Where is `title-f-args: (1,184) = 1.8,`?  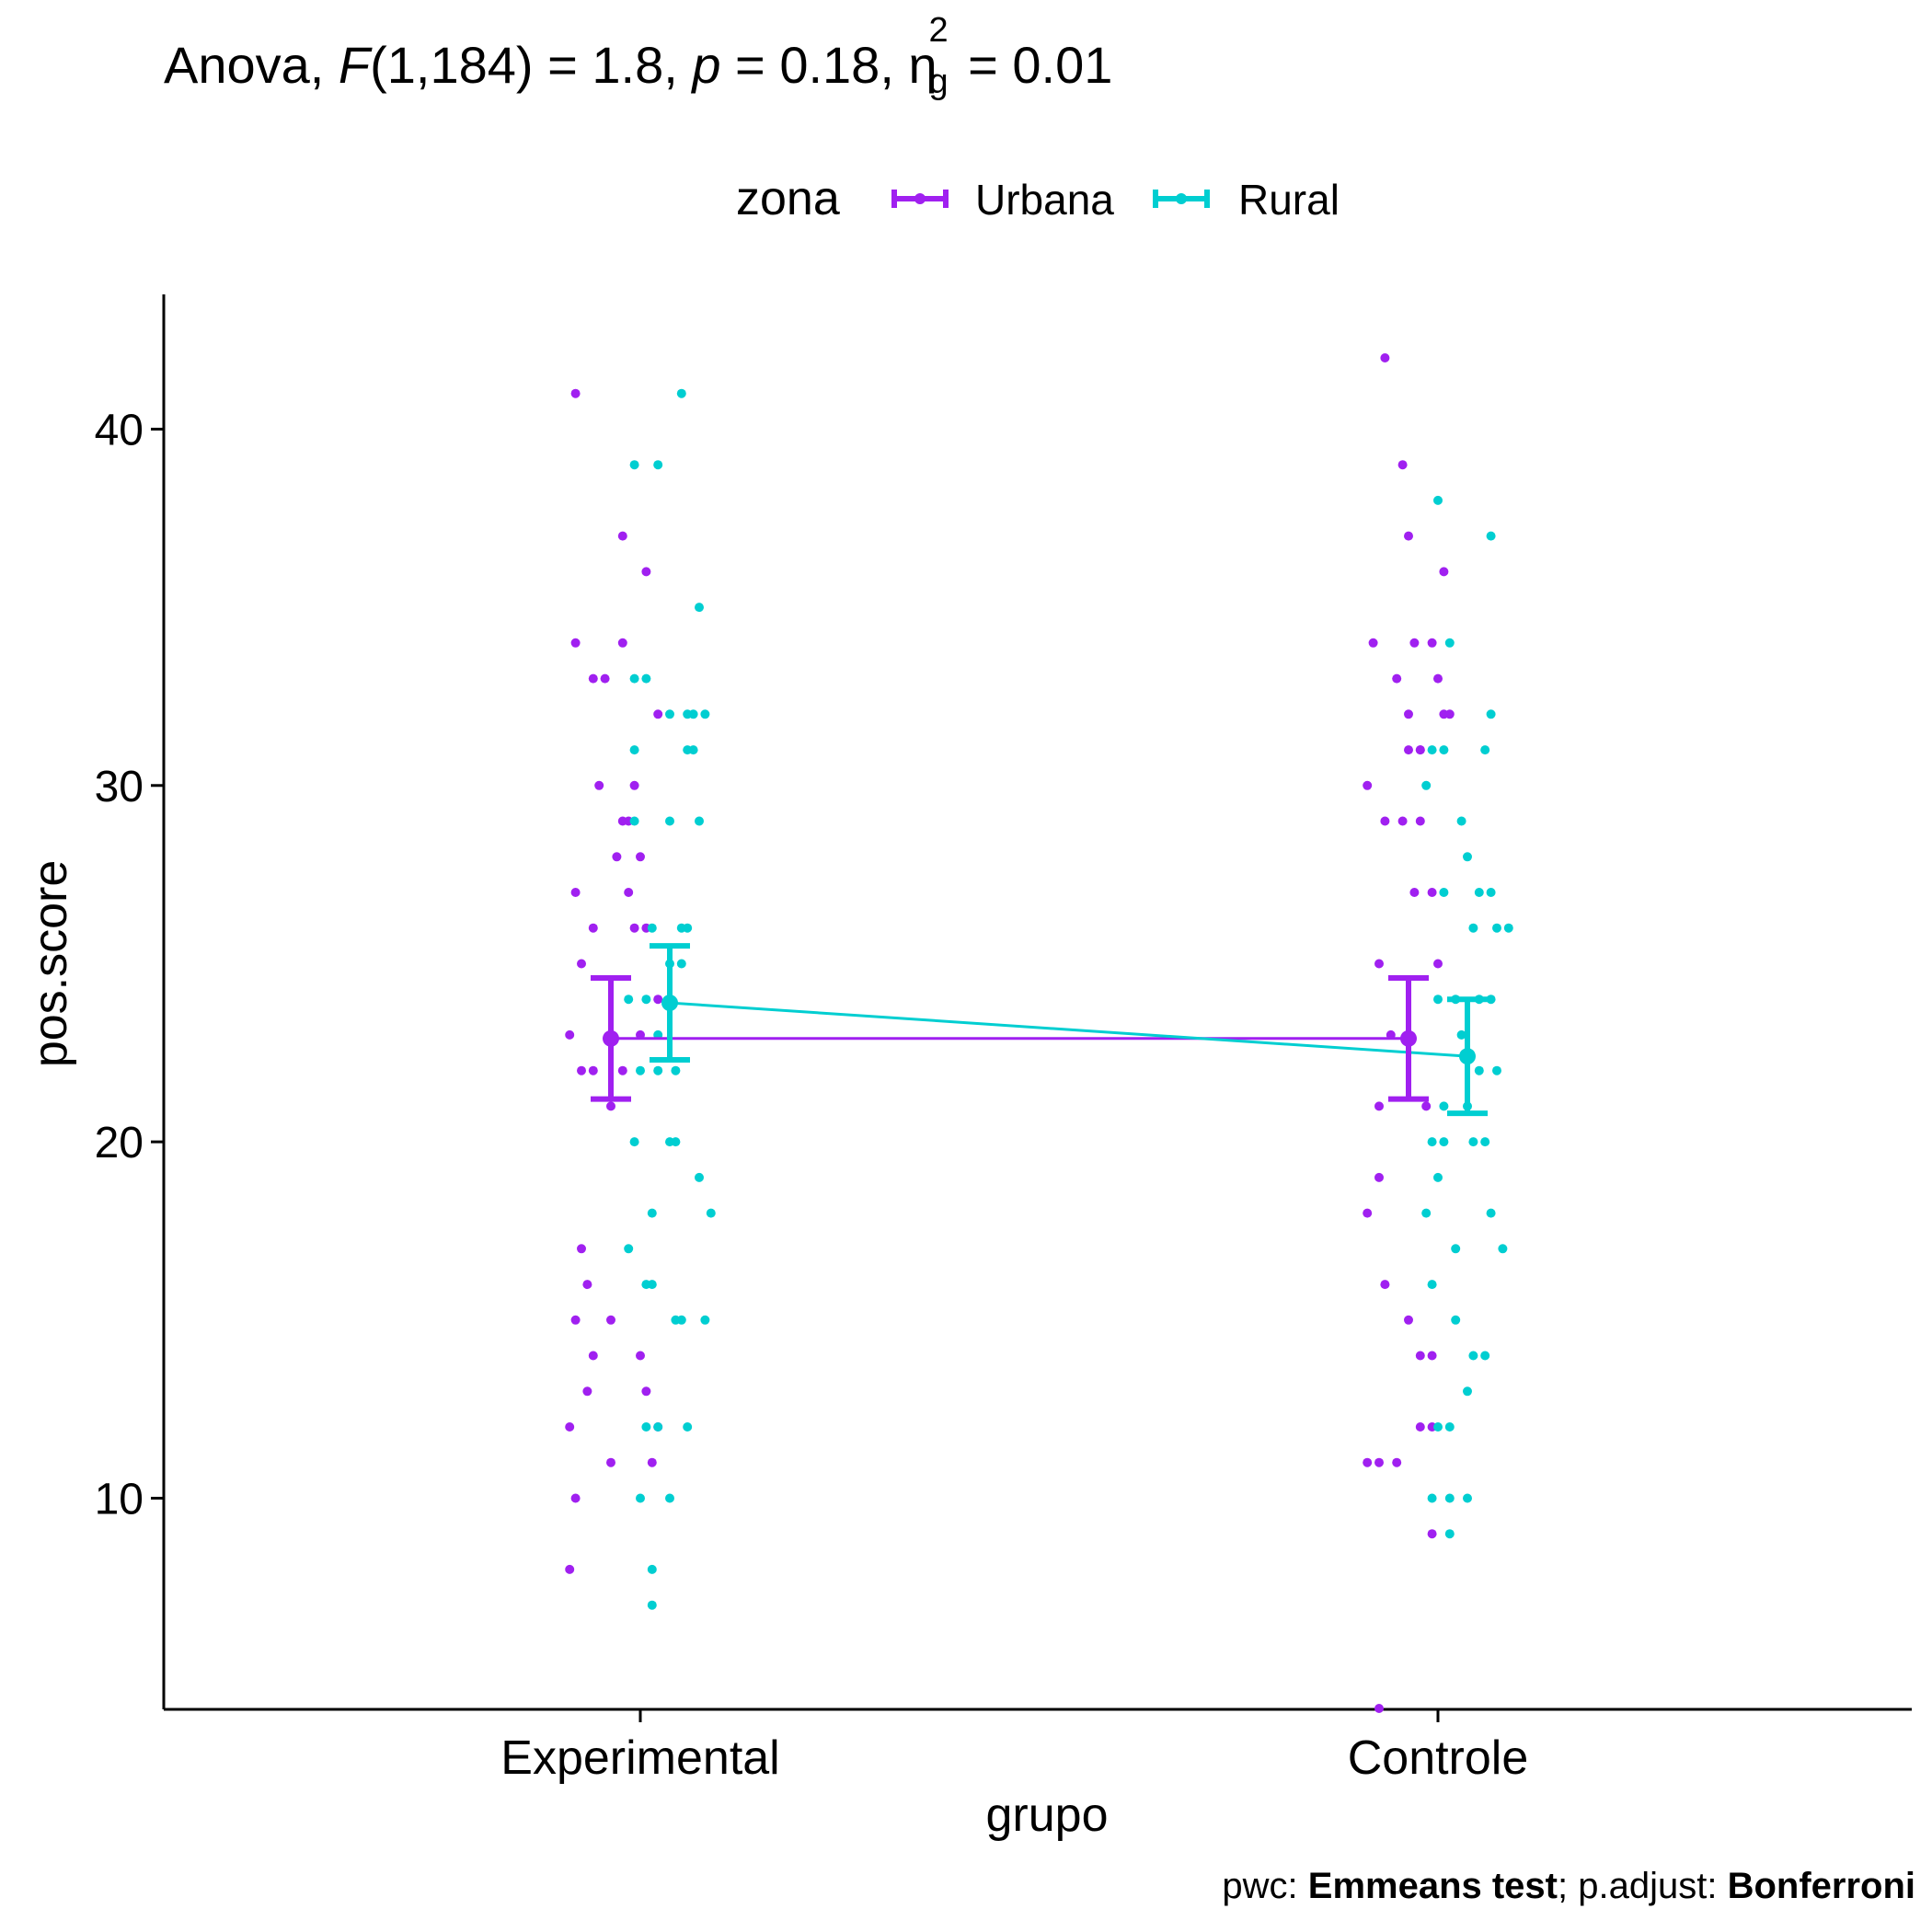
title-f-args: (1,184) = 1.8, is located at coordinates (531, 65).